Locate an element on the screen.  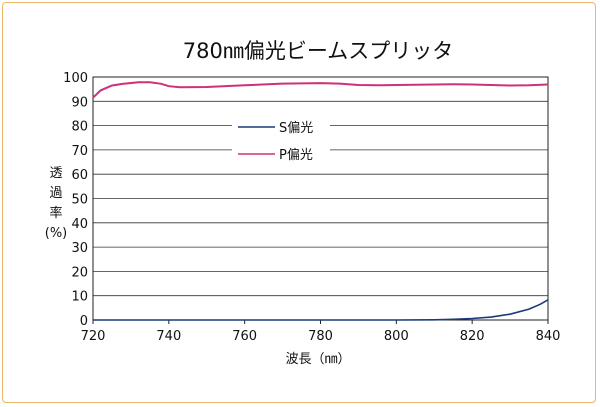
y-tick-label: 100 is located at coordinates (75, 78).